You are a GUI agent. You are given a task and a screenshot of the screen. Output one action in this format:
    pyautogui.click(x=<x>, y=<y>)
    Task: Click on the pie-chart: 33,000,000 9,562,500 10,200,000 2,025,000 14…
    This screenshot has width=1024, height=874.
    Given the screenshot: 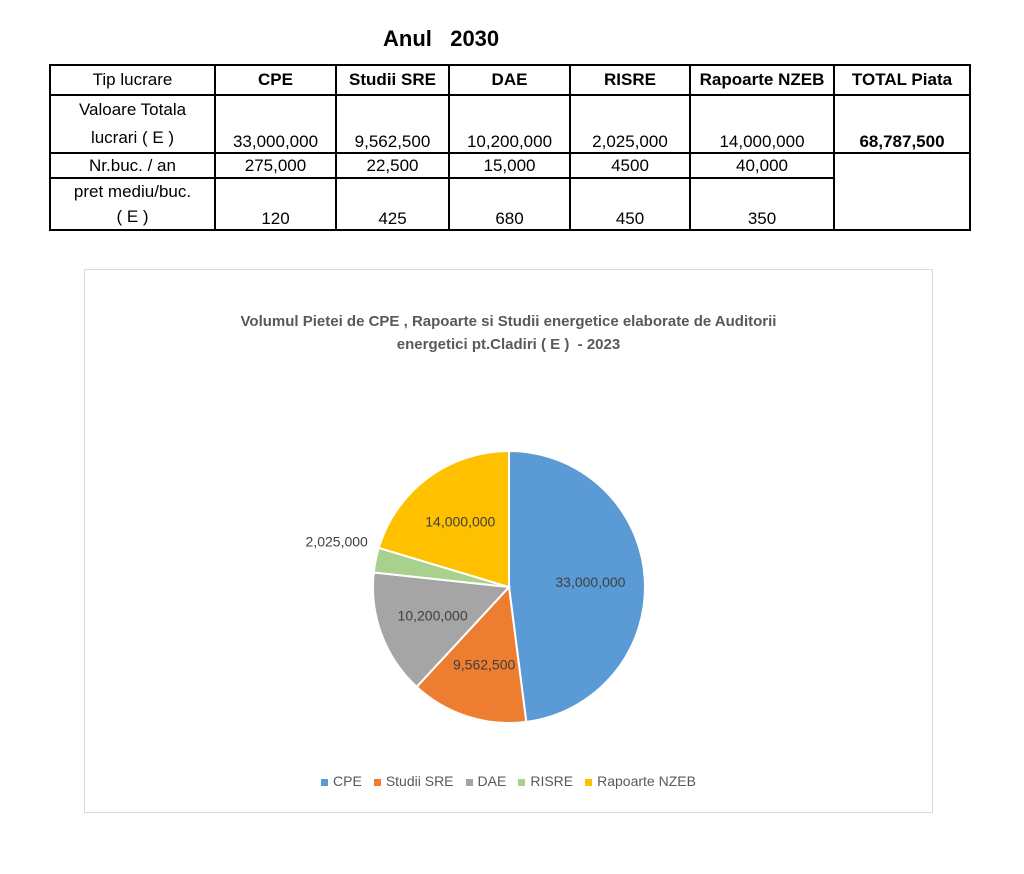 What is the action you would take?
    pyautogui.click(x=476, y=586)
    